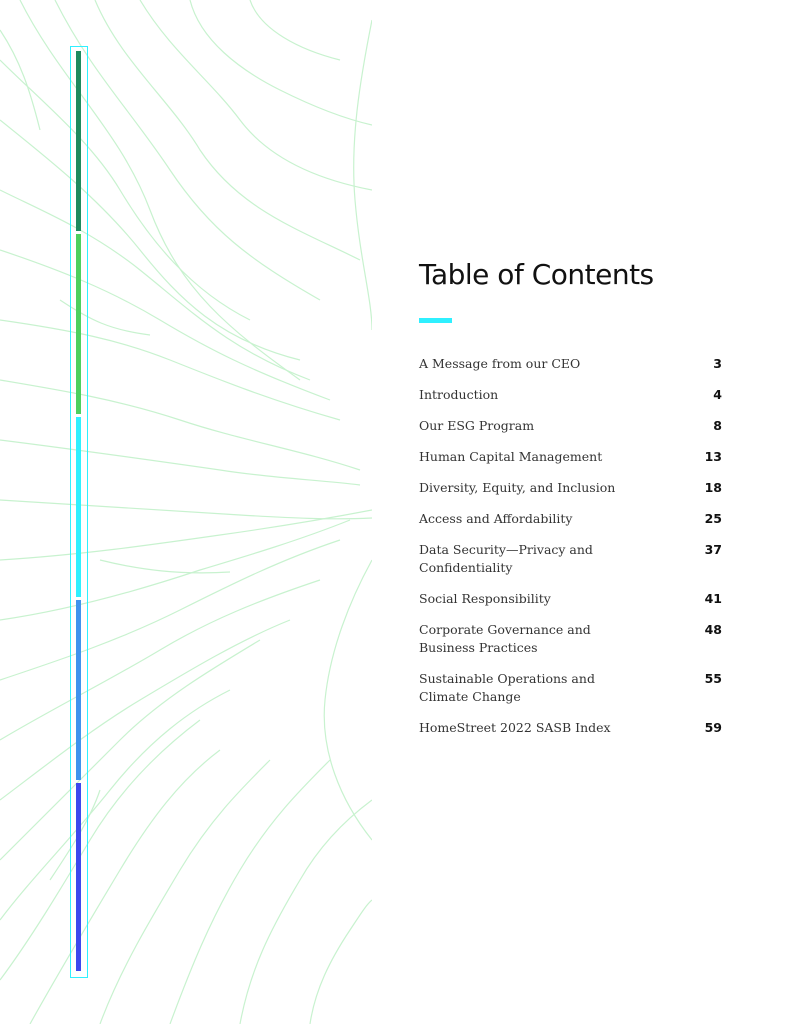 The width and height of the screenshot is (791, 1024). I want to click on toc-item-introduction: Introduction 4, so click(570, 395).